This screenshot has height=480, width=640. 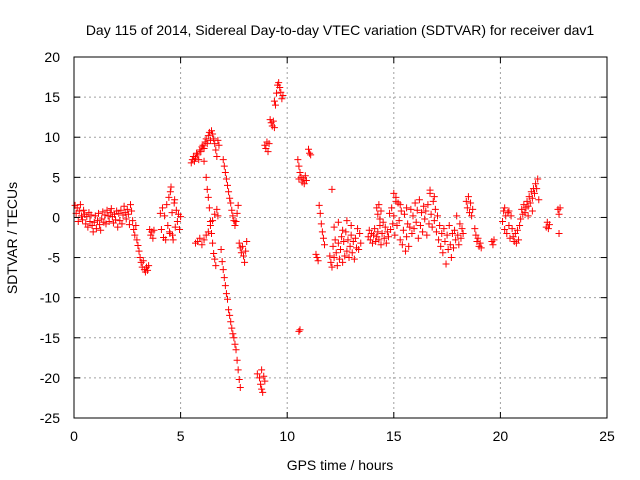 What do you see at coordinates (56, 217) in the screenshot?
I see `y-tick-label: 0` at bounding box center [56, 217].